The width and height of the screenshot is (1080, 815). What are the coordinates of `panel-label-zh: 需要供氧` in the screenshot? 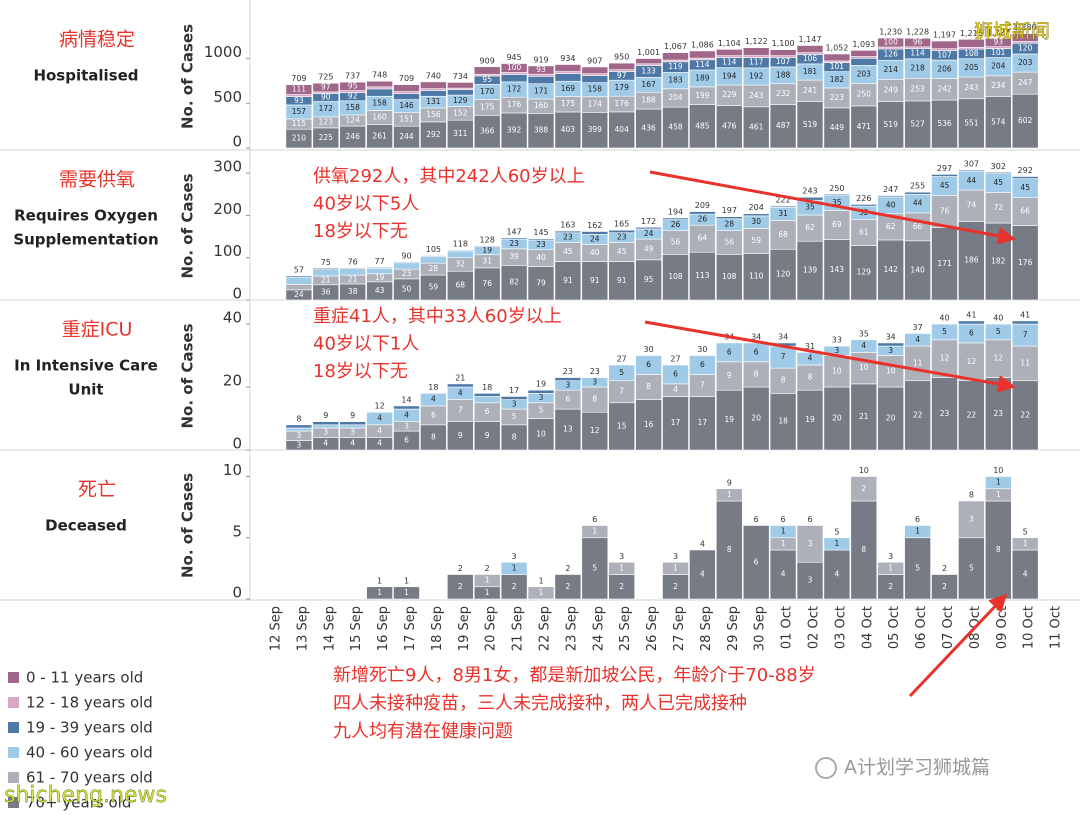 It's located at (97, 180).